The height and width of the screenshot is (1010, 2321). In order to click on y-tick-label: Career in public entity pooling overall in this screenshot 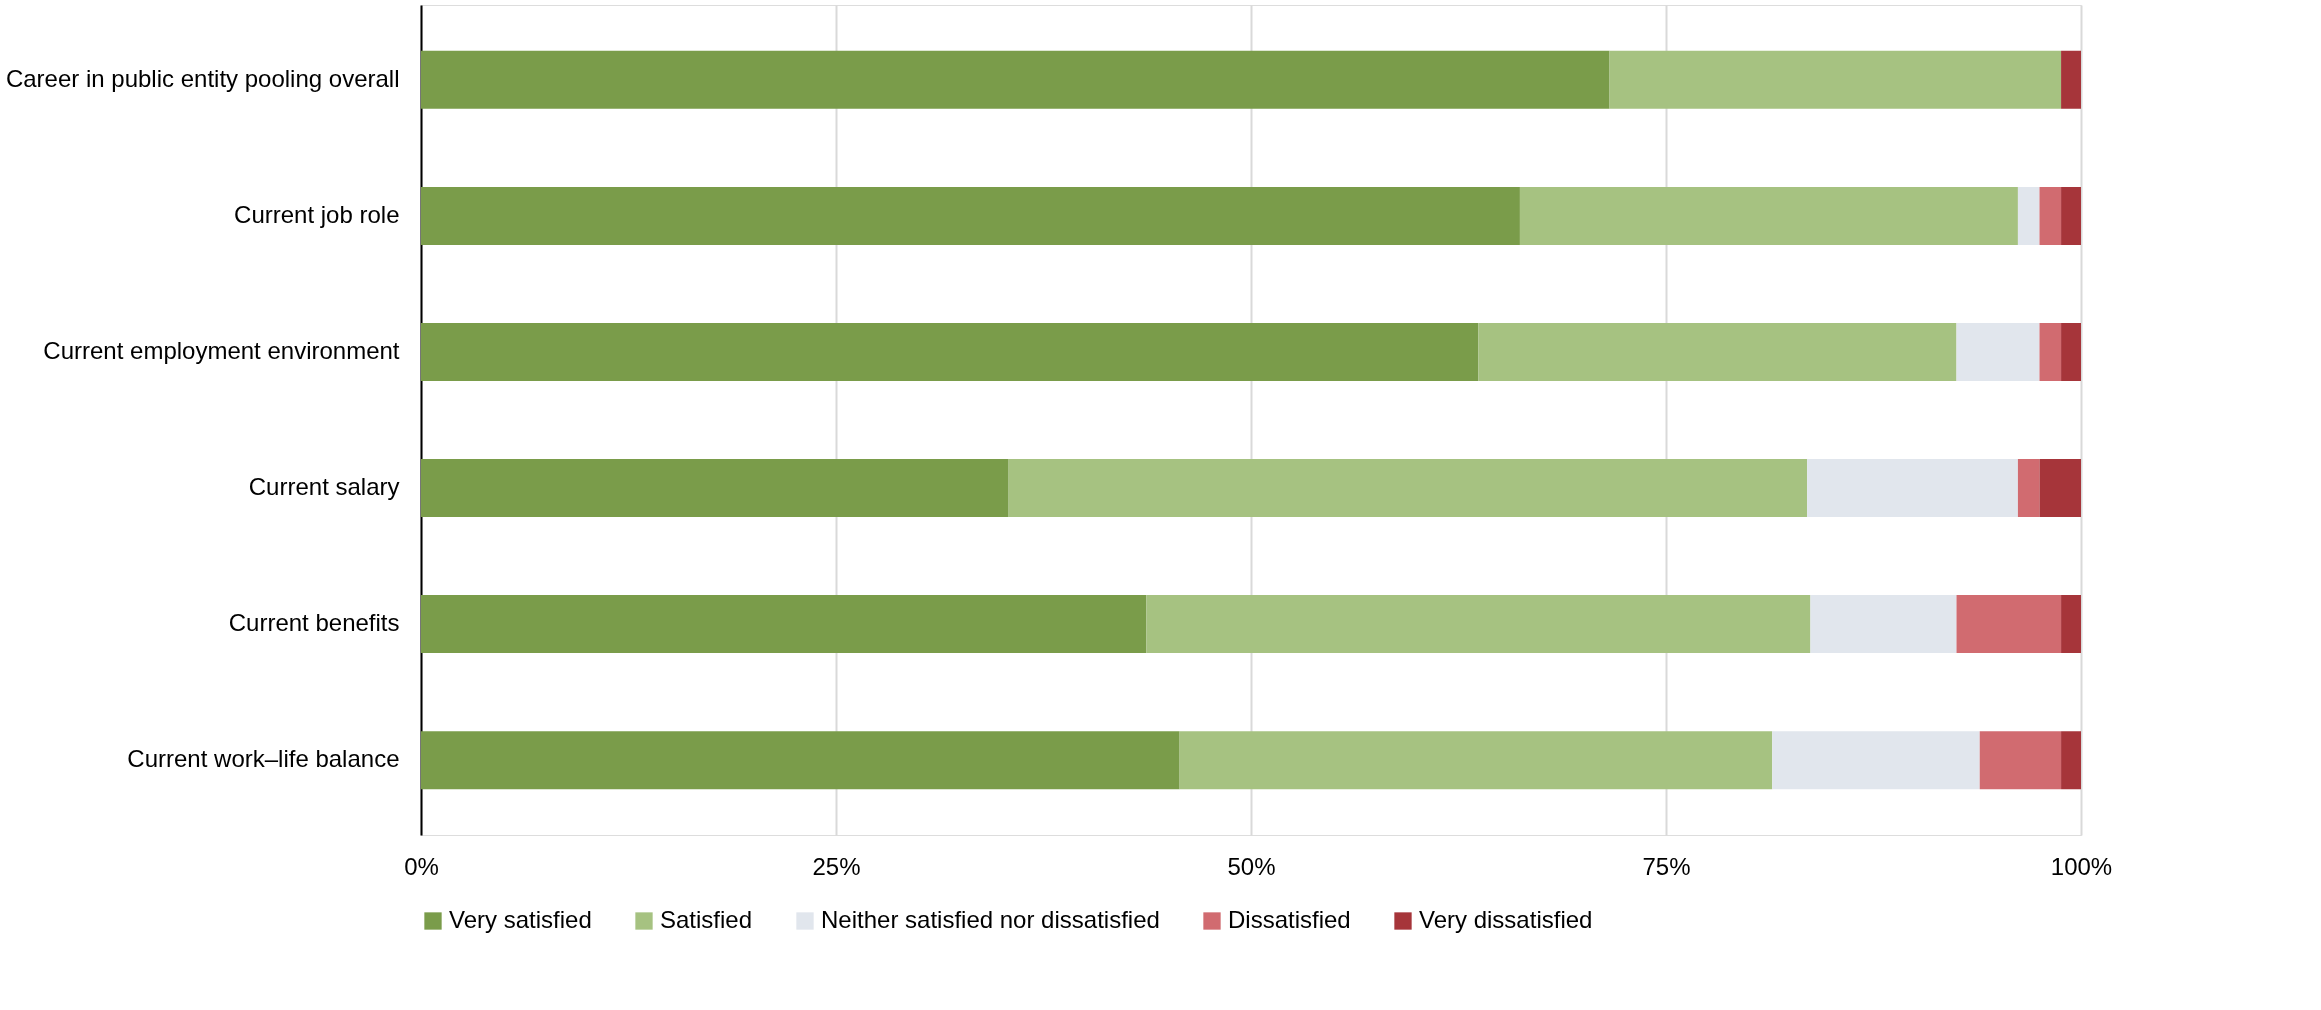, I will do `click(202, 78)`.